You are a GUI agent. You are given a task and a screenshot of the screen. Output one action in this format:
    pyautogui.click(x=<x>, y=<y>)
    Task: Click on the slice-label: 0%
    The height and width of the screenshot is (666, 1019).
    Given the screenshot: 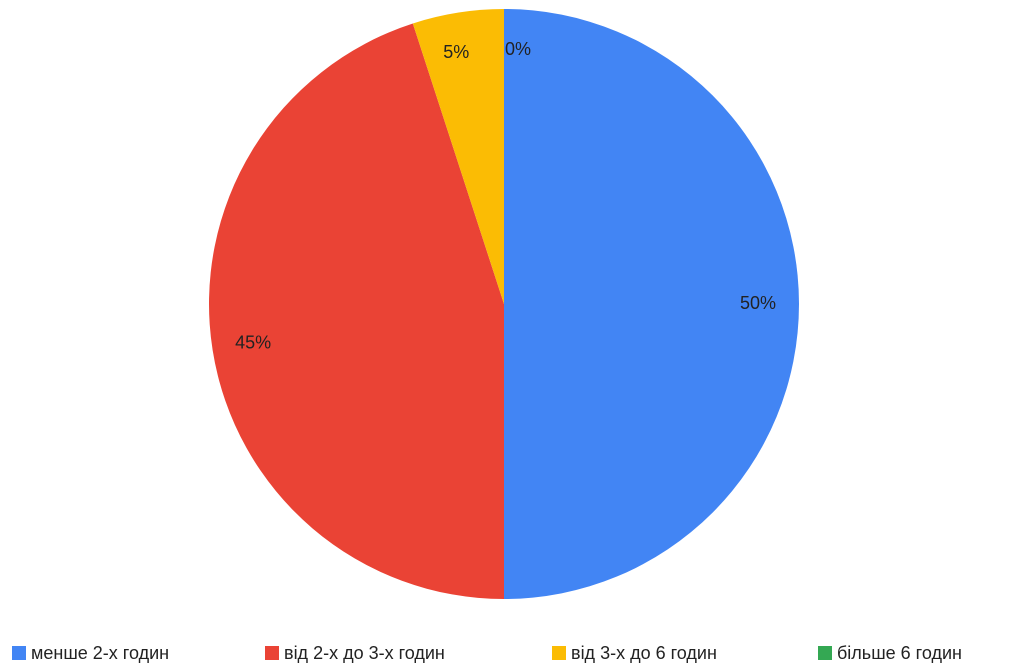 What is the action you would take?
    pyautogui.click(x=518, y=49)
    